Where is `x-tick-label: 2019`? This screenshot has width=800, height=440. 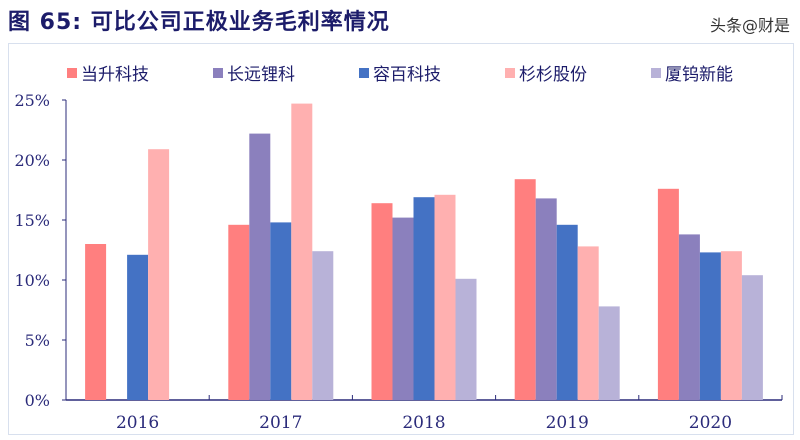 x-tick-label: 2019 is located at coordinates (567, 423).